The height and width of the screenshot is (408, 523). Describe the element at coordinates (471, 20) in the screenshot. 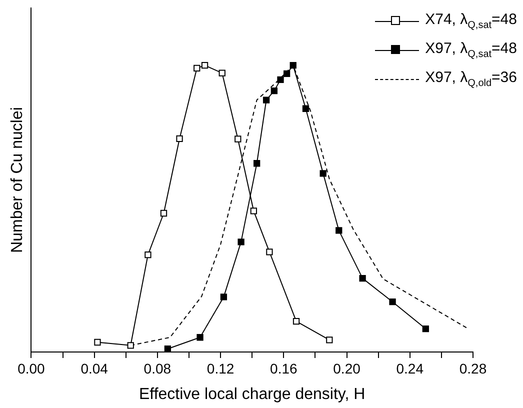

I see `legend-label: X74, λ$_{Q,sat}$=48` at that location.